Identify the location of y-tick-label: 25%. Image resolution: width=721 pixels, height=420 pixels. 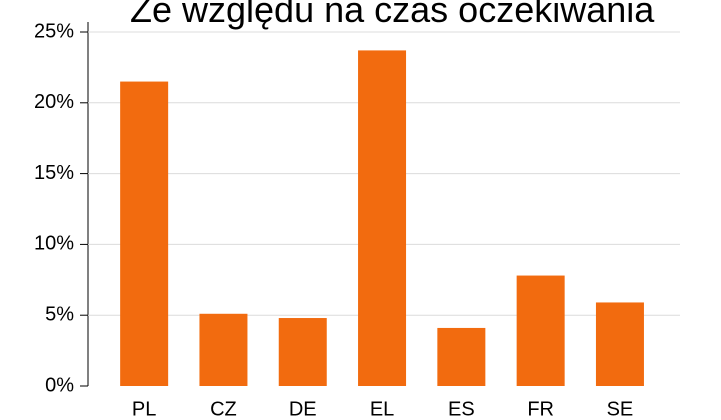
(54, 31).